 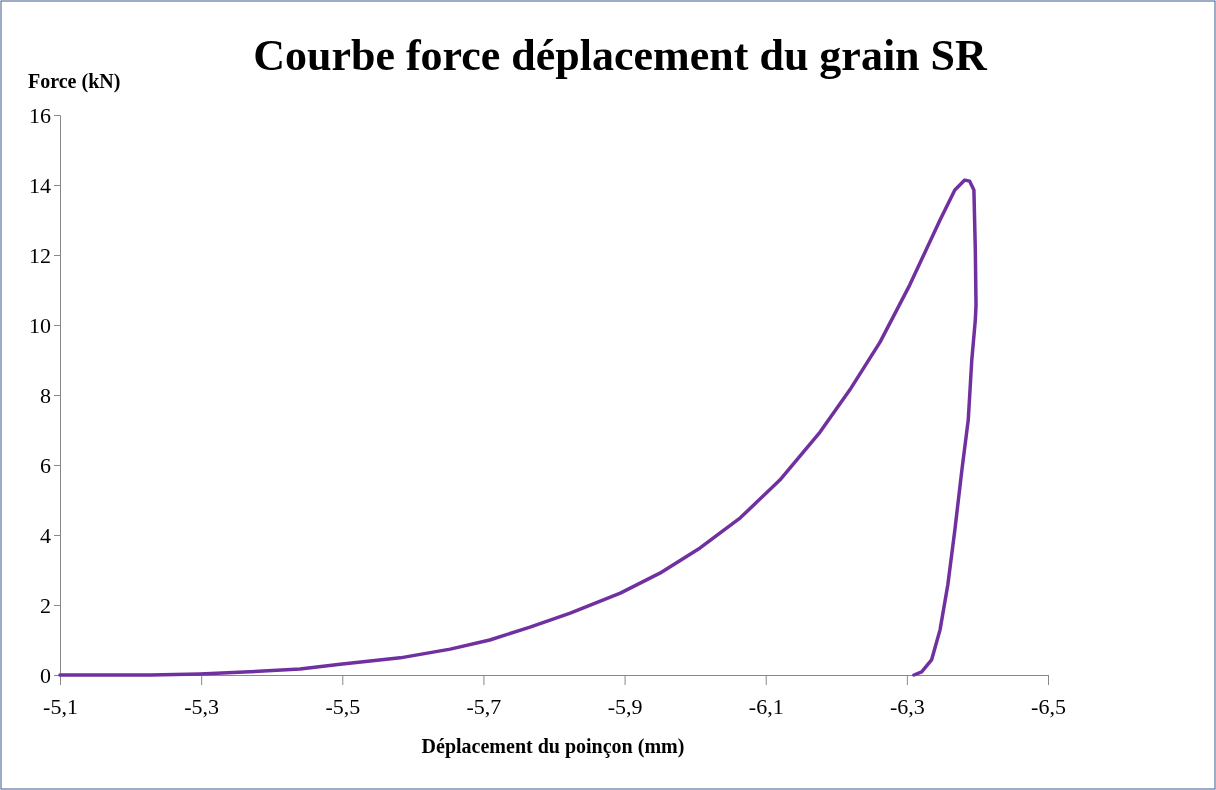 I want to click on x-tick-label: -6,1, so click(x=766, y=707).